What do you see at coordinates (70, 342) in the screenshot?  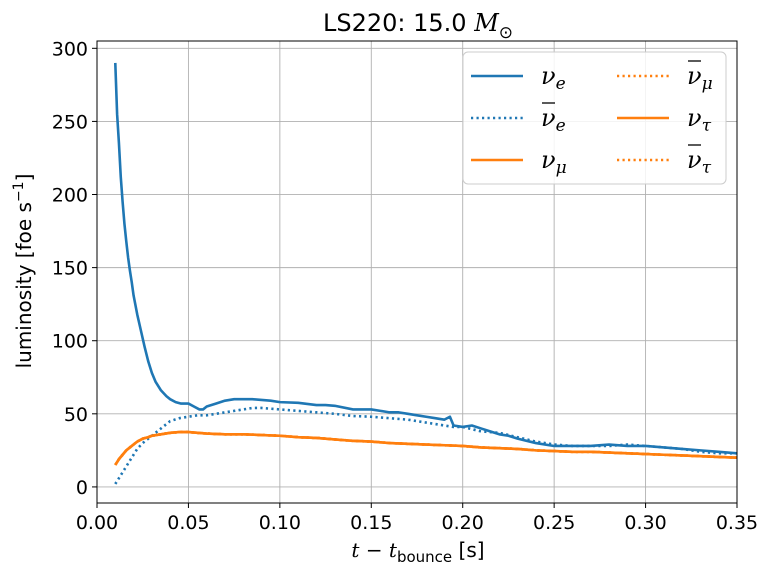 I see `y-tick-label: 100` at bounding box center [70, 342].